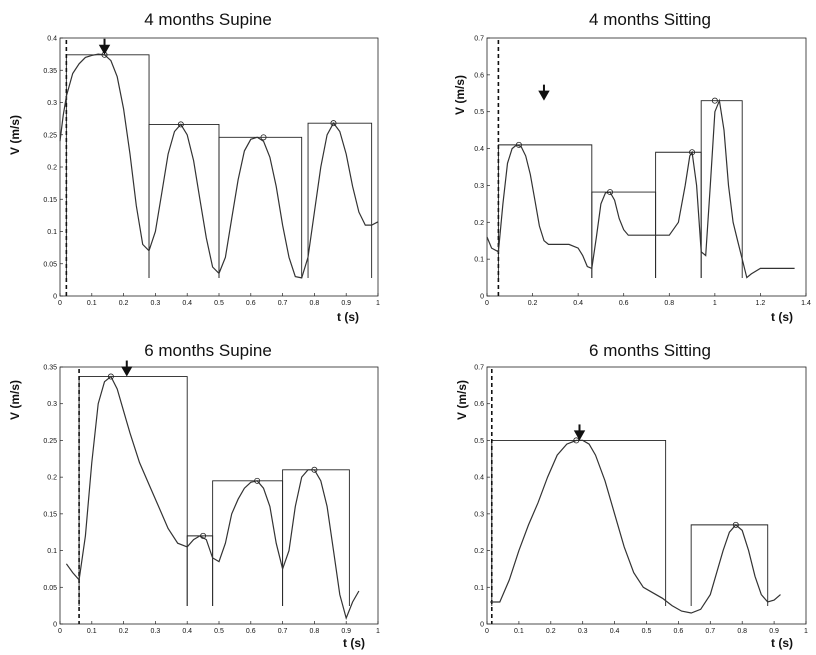 This screenshot has width=816, height=655. What do you see at coordinates (761, 303) in the screenshot?
I see `x-tick-label: 1.2` at bounding box center [761, 303].